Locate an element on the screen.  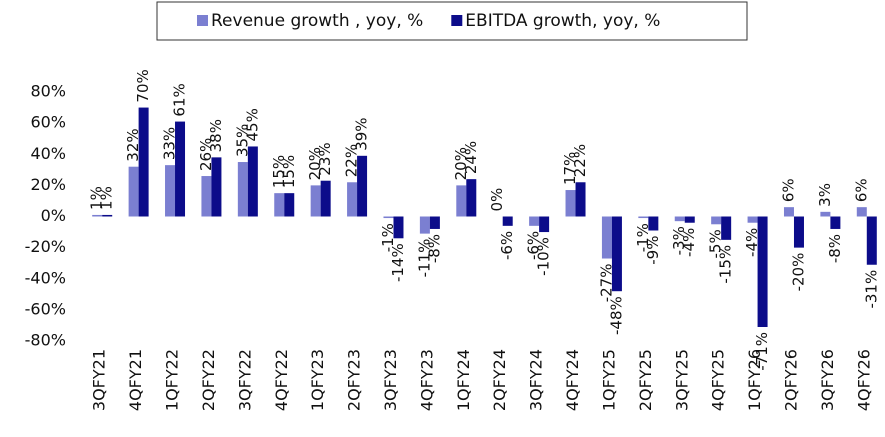
y-tick-label: -20% is located at coordinates (45, 246).